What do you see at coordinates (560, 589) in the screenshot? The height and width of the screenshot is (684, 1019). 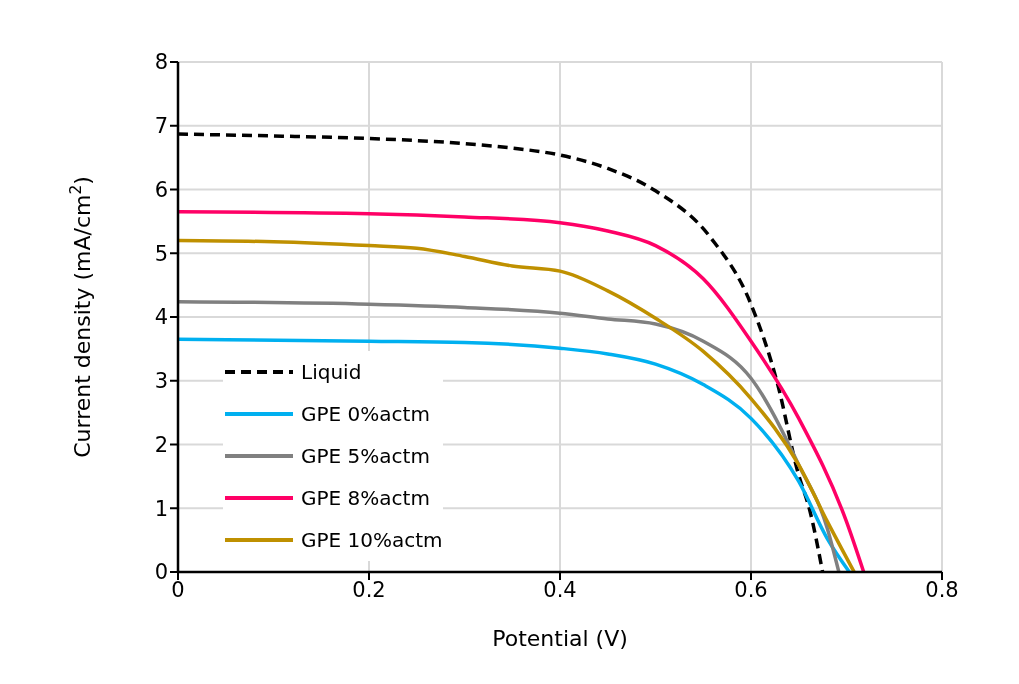 I see `x-tick-label: 0.4` at bounding box center [560, 589].